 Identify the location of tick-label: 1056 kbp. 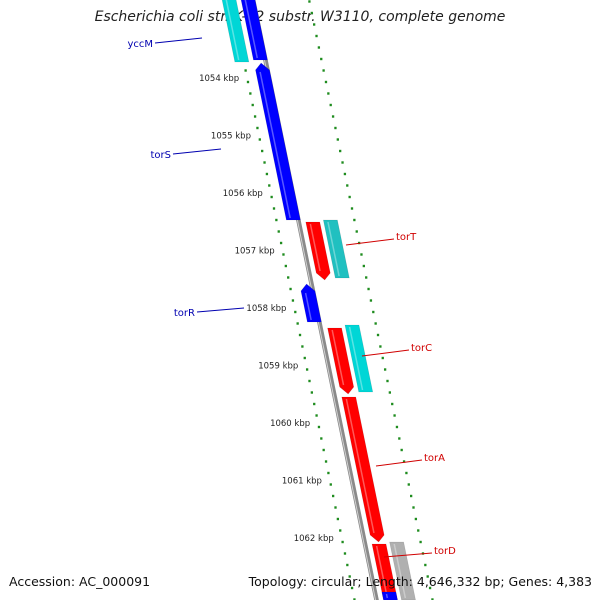
(243, 194).